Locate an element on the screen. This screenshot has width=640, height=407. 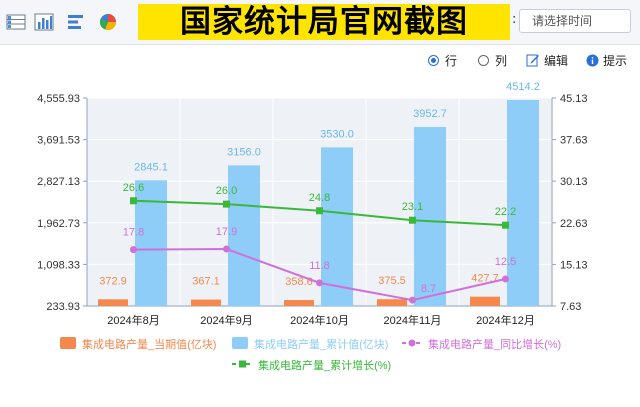
y-left-tick-label: 1,962.73 is located at coordinates (58, 224).